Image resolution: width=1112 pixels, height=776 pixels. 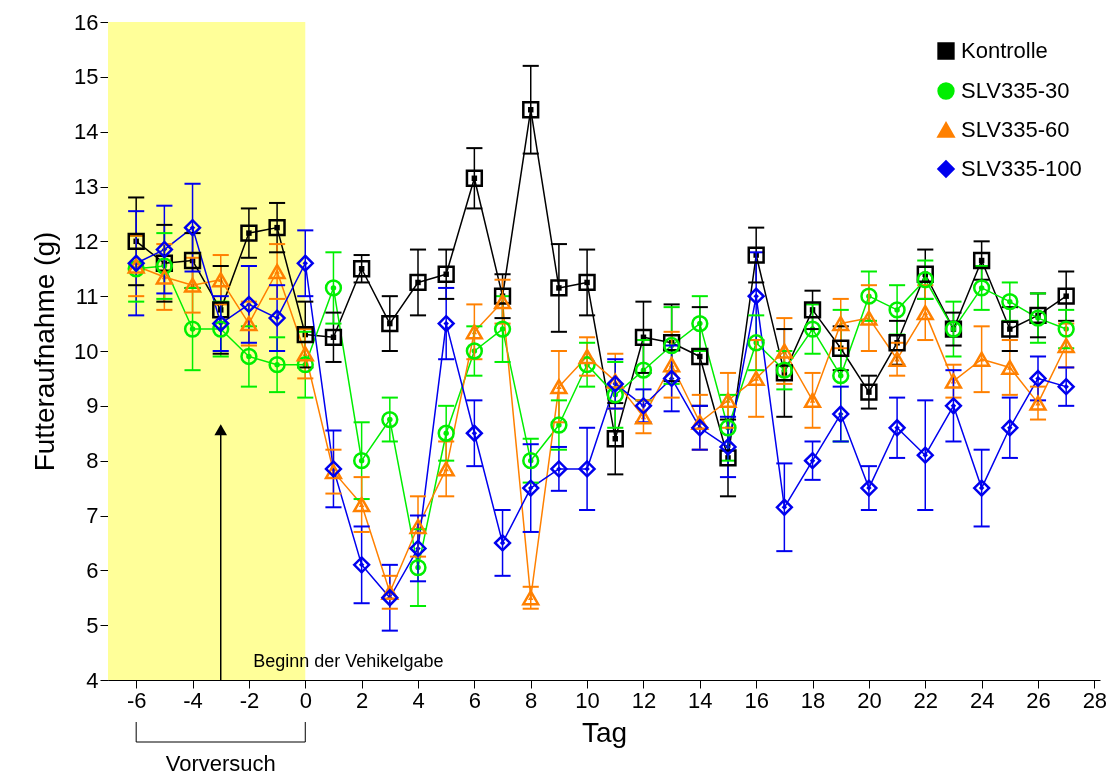 I want to click on y-tick-label: 14, so click(x=86, y=132).